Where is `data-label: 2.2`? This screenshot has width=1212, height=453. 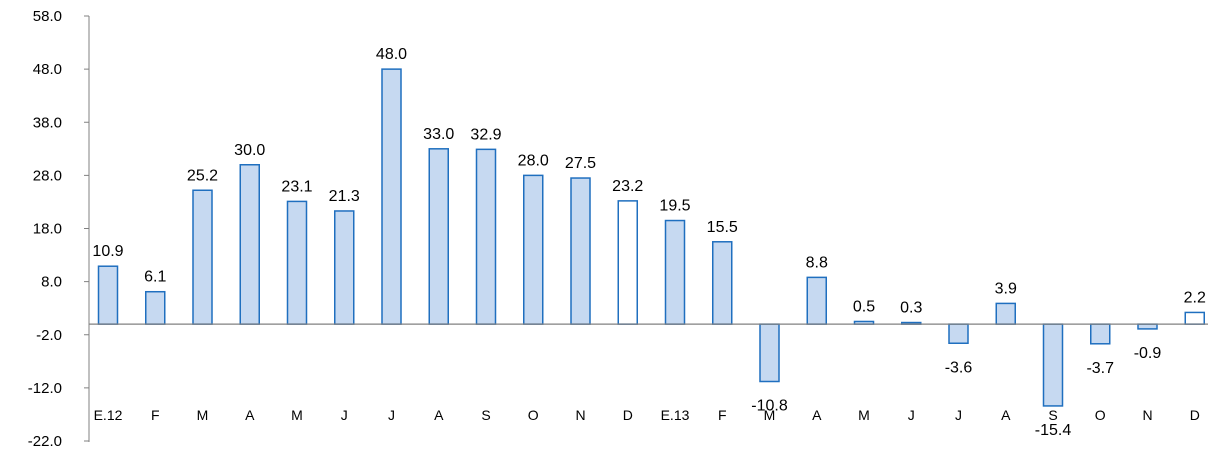 data-label: 2.2 is located at coordinates (1195, 297).